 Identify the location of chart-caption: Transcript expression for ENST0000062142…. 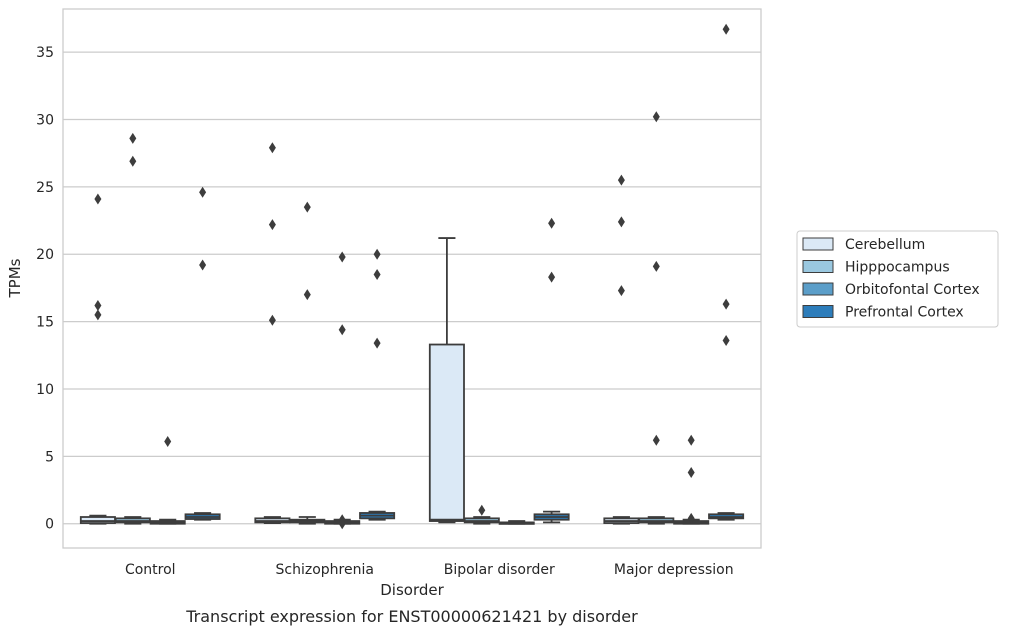
(411, 616).